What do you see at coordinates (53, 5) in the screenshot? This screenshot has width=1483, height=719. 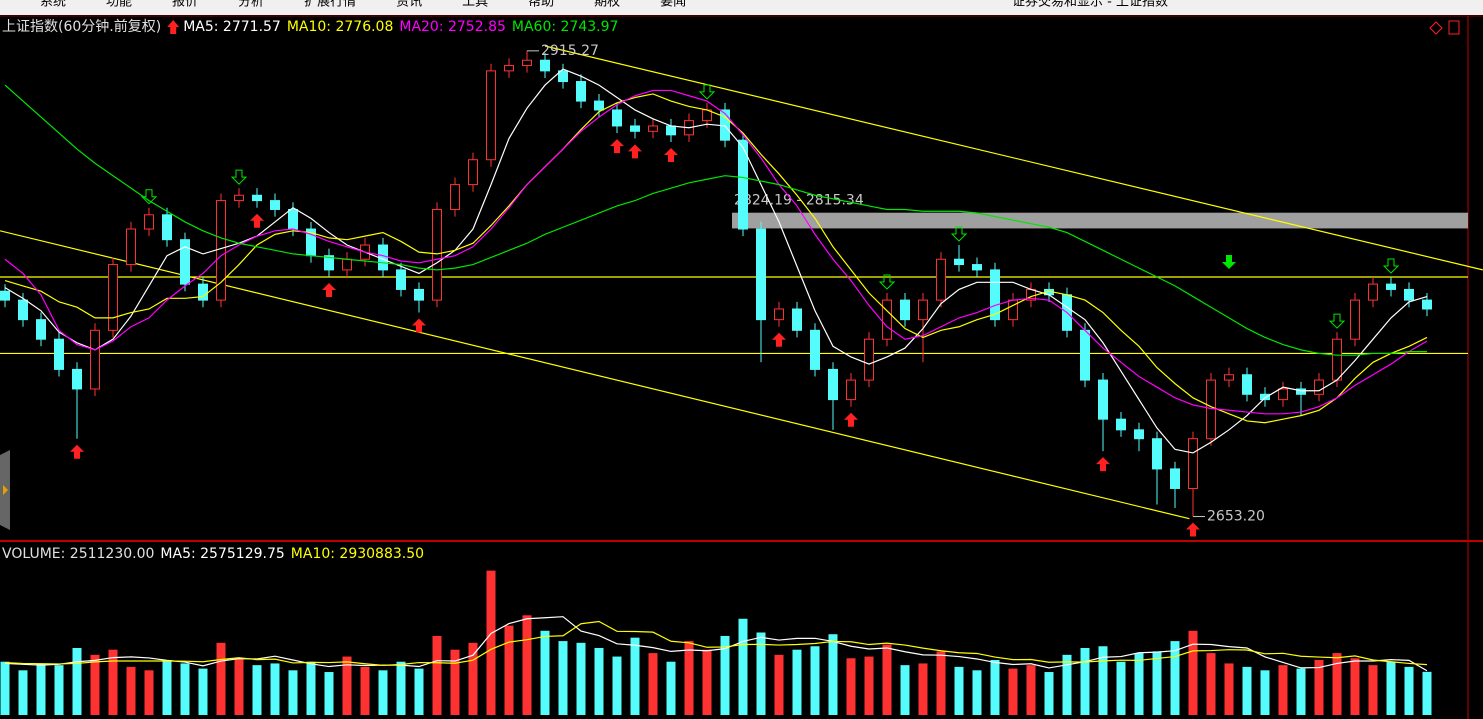 I see `menu-item: 系统` at bounding box center [53, 5].